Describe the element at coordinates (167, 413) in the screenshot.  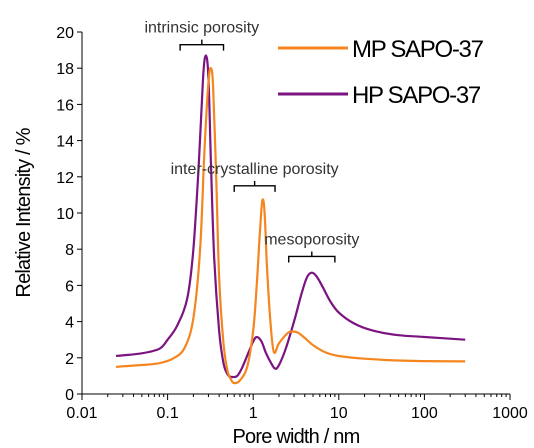
I see `x-tick-label: 0.1` at that location.